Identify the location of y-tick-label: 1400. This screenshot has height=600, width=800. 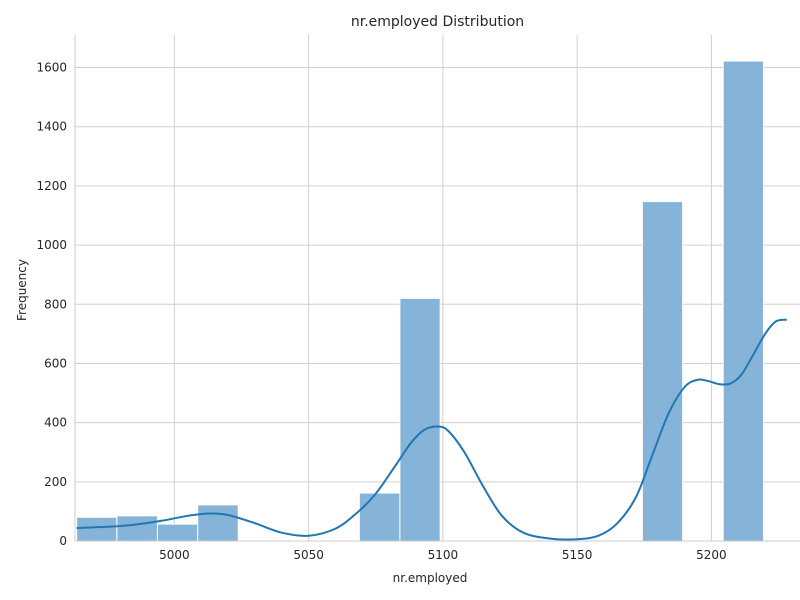
(51, 127).